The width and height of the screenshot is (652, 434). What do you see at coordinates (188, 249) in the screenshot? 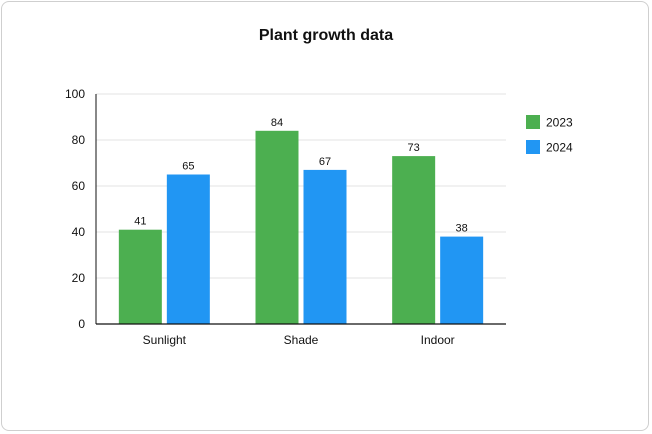
I see `bar-sunlight-2024` at bounding box center [188, 249].